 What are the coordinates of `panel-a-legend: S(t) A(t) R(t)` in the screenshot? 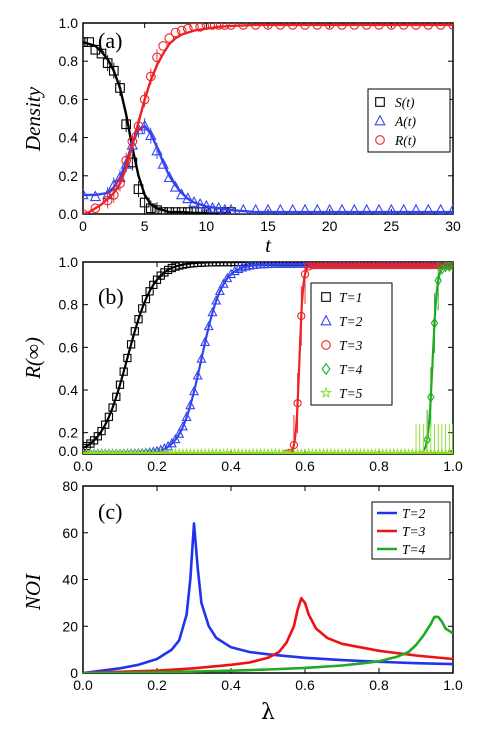 It's located at (409, 120).